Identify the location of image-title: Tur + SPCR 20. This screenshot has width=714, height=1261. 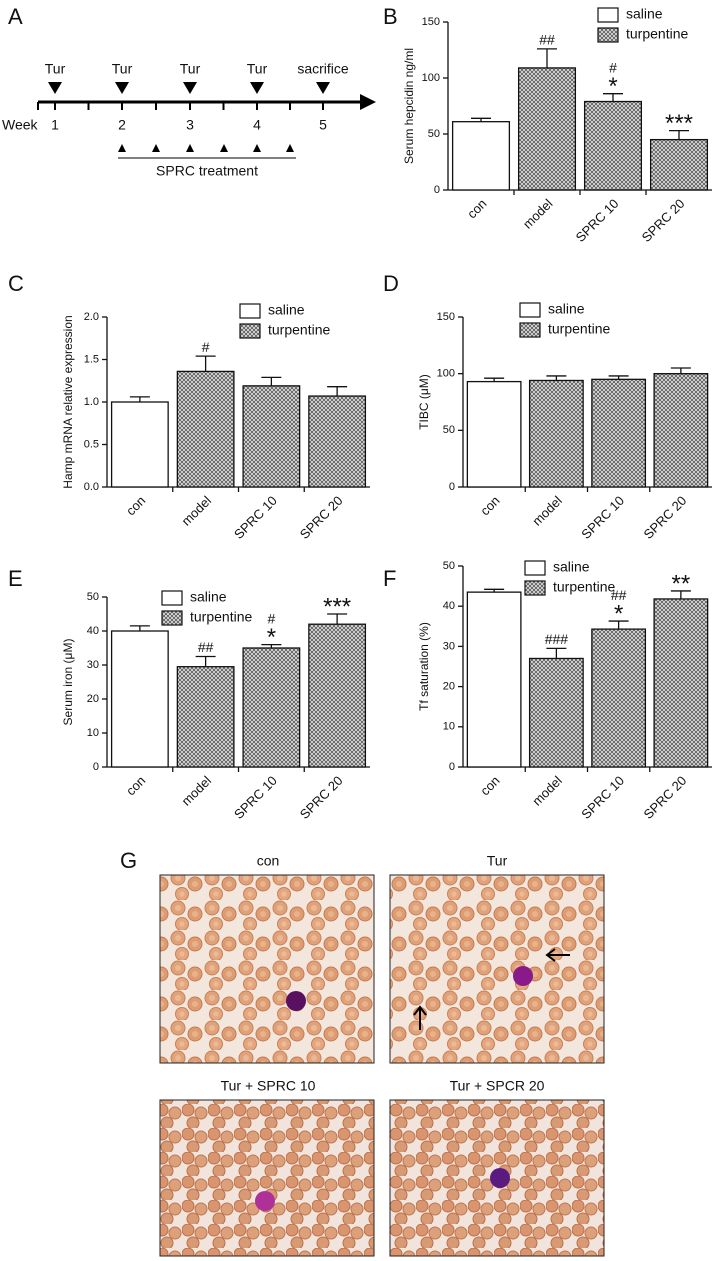
(497, 1086).